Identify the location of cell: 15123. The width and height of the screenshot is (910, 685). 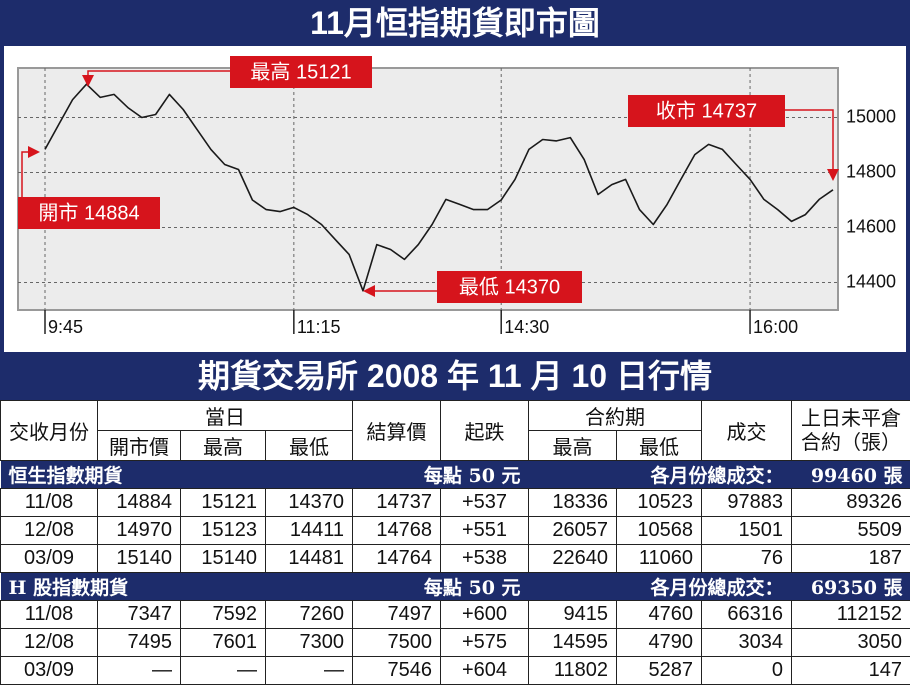
(223, 531).